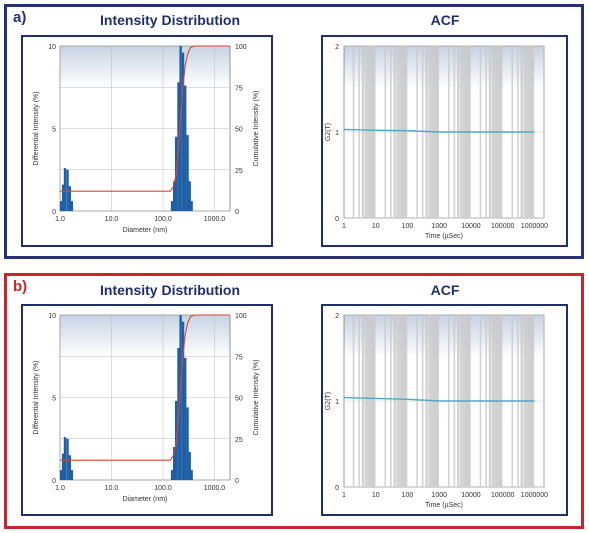  What do you see at coordinates (20, 286) in the screenshot?
I see `panel-label: b)` at bounding box center [20, 286].